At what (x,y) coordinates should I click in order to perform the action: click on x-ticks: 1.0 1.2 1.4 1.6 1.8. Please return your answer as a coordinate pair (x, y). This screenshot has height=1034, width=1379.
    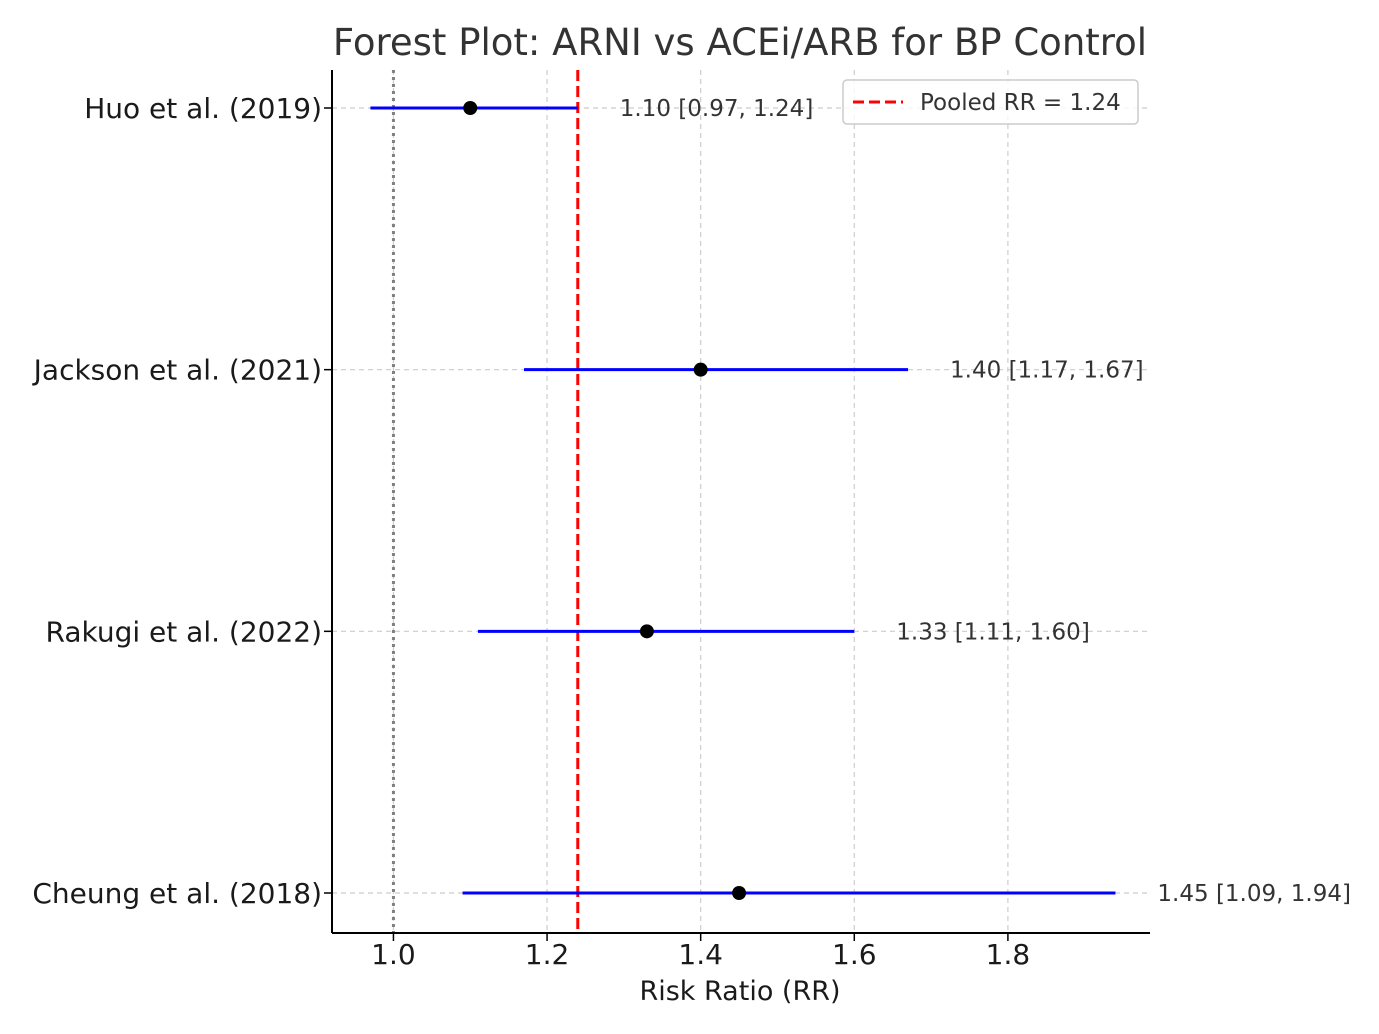
    Looking at the image, I should click on (700, 952).